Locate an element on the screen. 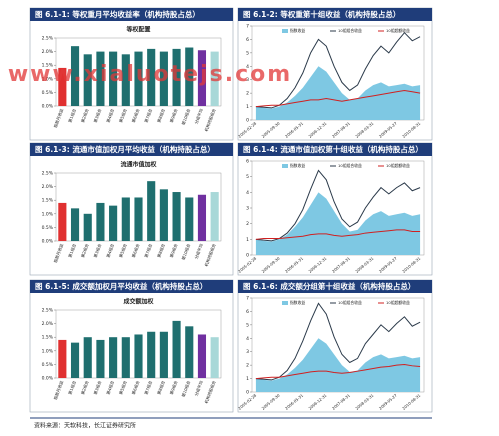 The width and height of the screenshot is (499, 436). chart-subtitle: 成交额加权 is located at coordinates (138, 302).